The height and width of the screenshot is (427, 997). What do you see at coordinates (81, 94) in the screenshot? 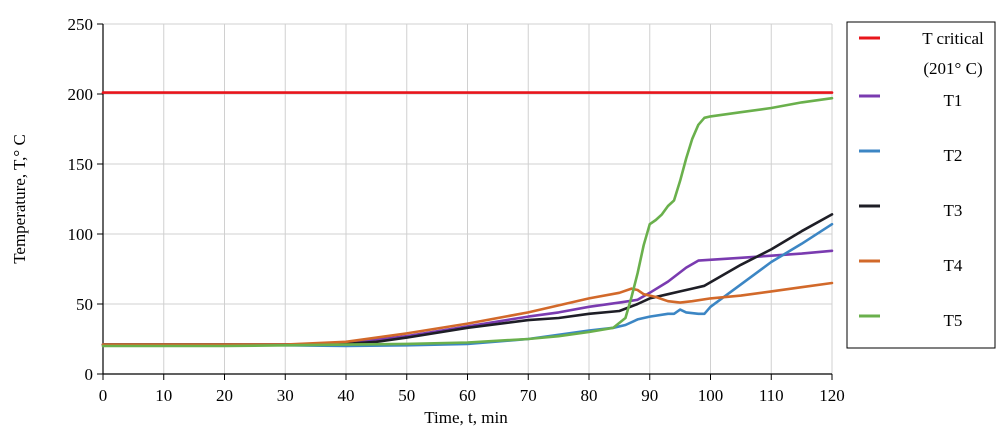
I see `y-tick-label: 200` at bounding box center [81, 94].